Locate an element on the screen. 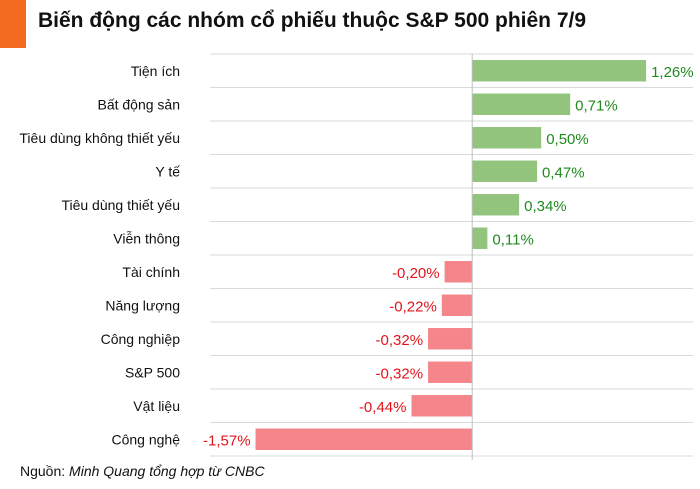  title-accent-bar is located at coordinates (13, 24).